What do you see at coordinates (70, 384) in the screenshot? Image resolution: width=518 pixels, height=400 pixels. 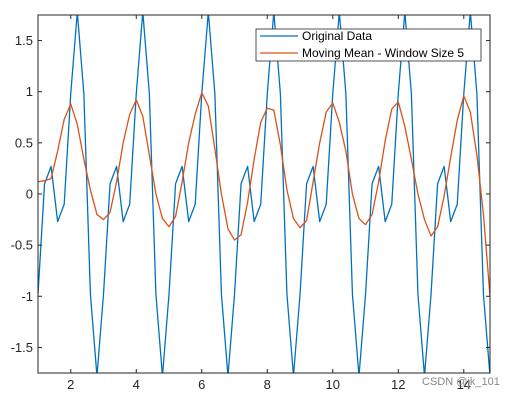 I see `x-tick-label: 2` at bounding box center [70, 384].